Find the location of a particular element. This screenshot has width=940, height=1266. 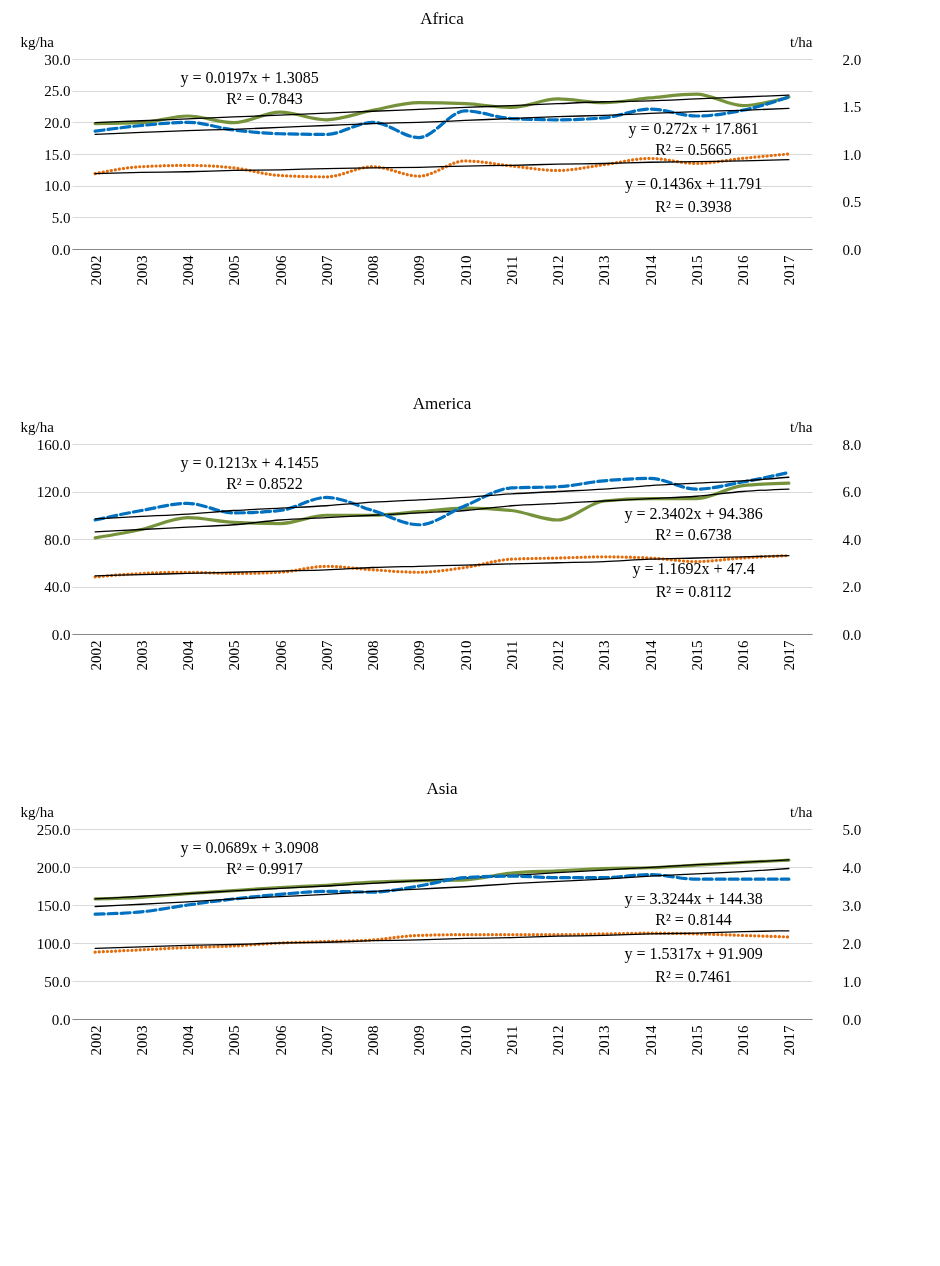

annotation: R² = 0.8112 is located at coordinates (693, 592).